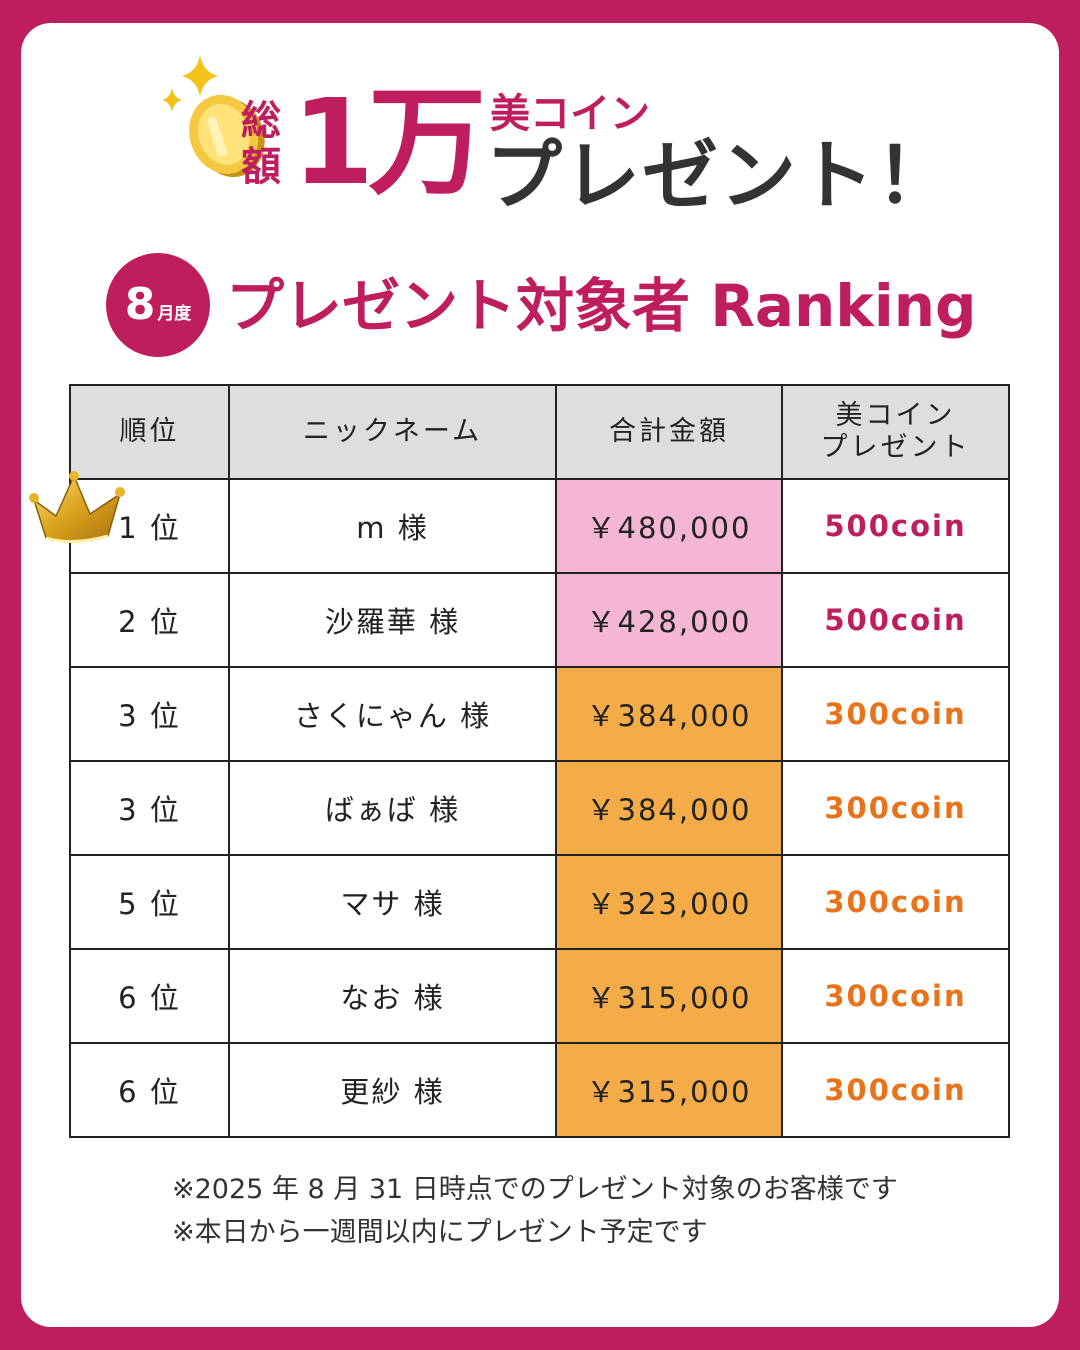 Image resolution: width=1080 pixels, height=1350 pixels. What do you see at coordinates (392, 808) in the screenshot?
I see `nickname-cell: ばぁば 様` at bounding box center [392, 808].